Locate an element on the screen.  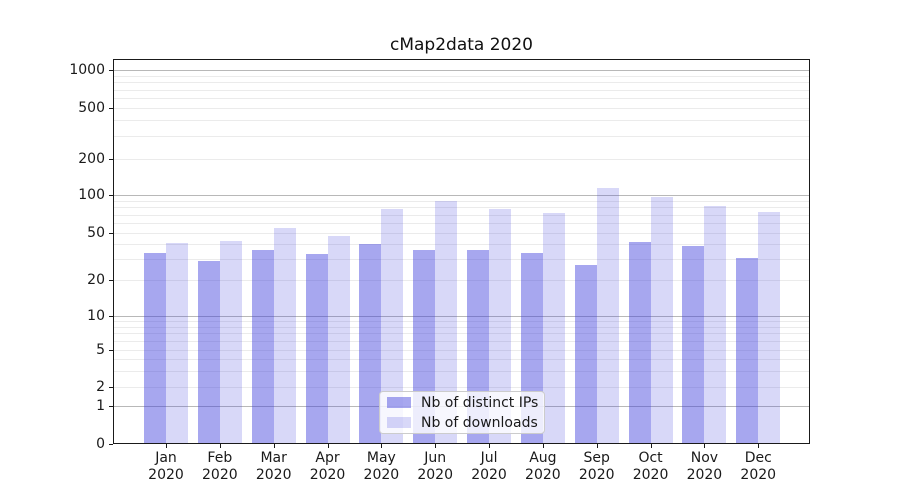
bar-apr-downloads is located at coordinates (338, 339).